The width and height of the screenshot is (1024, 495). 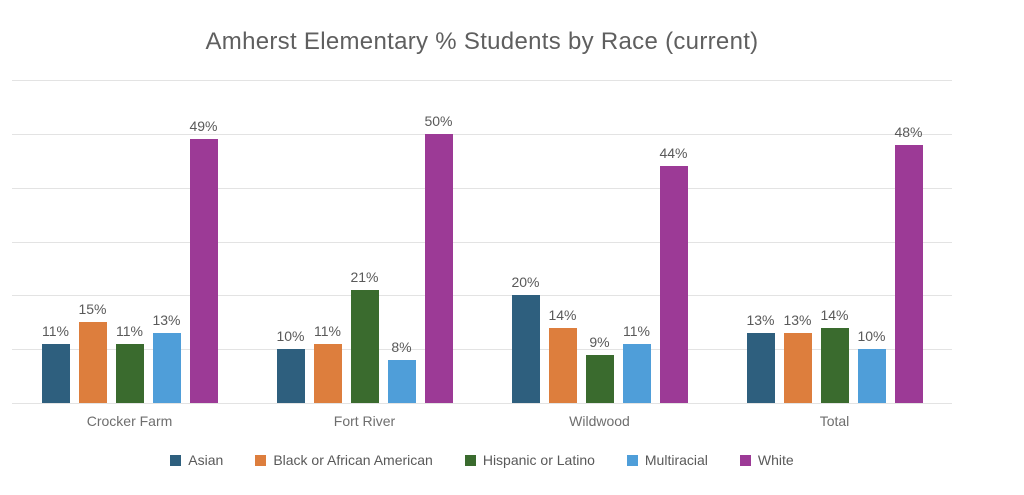 What do you see at coordinates (599, 341) in the screenshot?
I see `bar-value-label: 9%` at bounding box center [599, 341].